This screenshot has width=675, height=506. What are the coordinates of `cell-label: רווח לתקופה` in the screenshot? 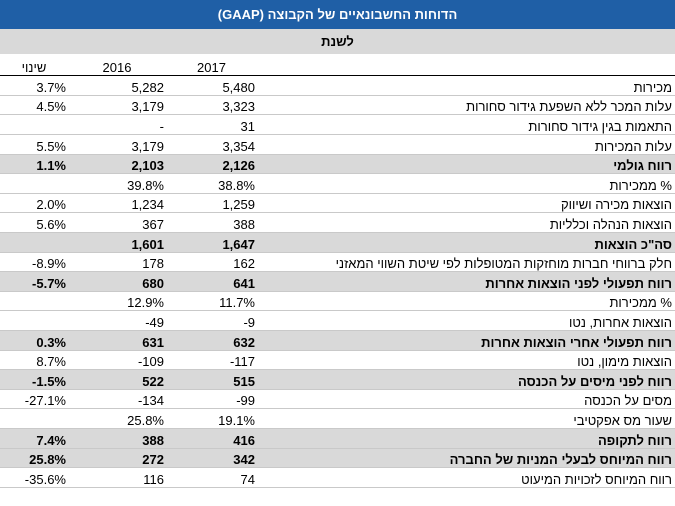 It's located at (466, 438).